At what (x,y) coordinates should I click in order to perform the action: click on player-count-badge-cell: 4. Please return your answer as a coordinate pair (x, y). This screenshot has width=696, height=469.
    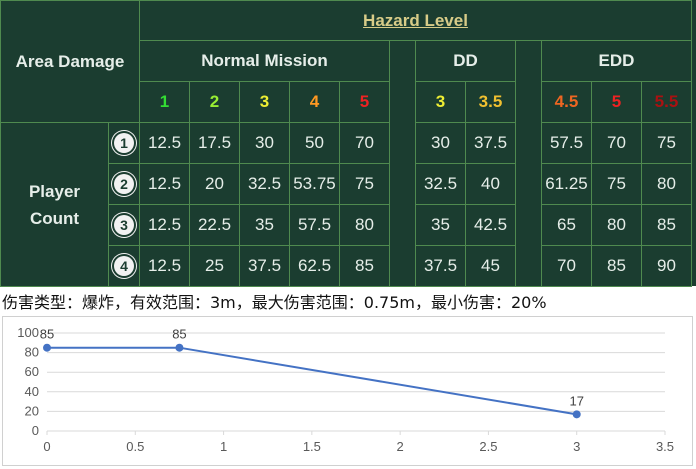
    Looking at the image, I should click on (124, 266).